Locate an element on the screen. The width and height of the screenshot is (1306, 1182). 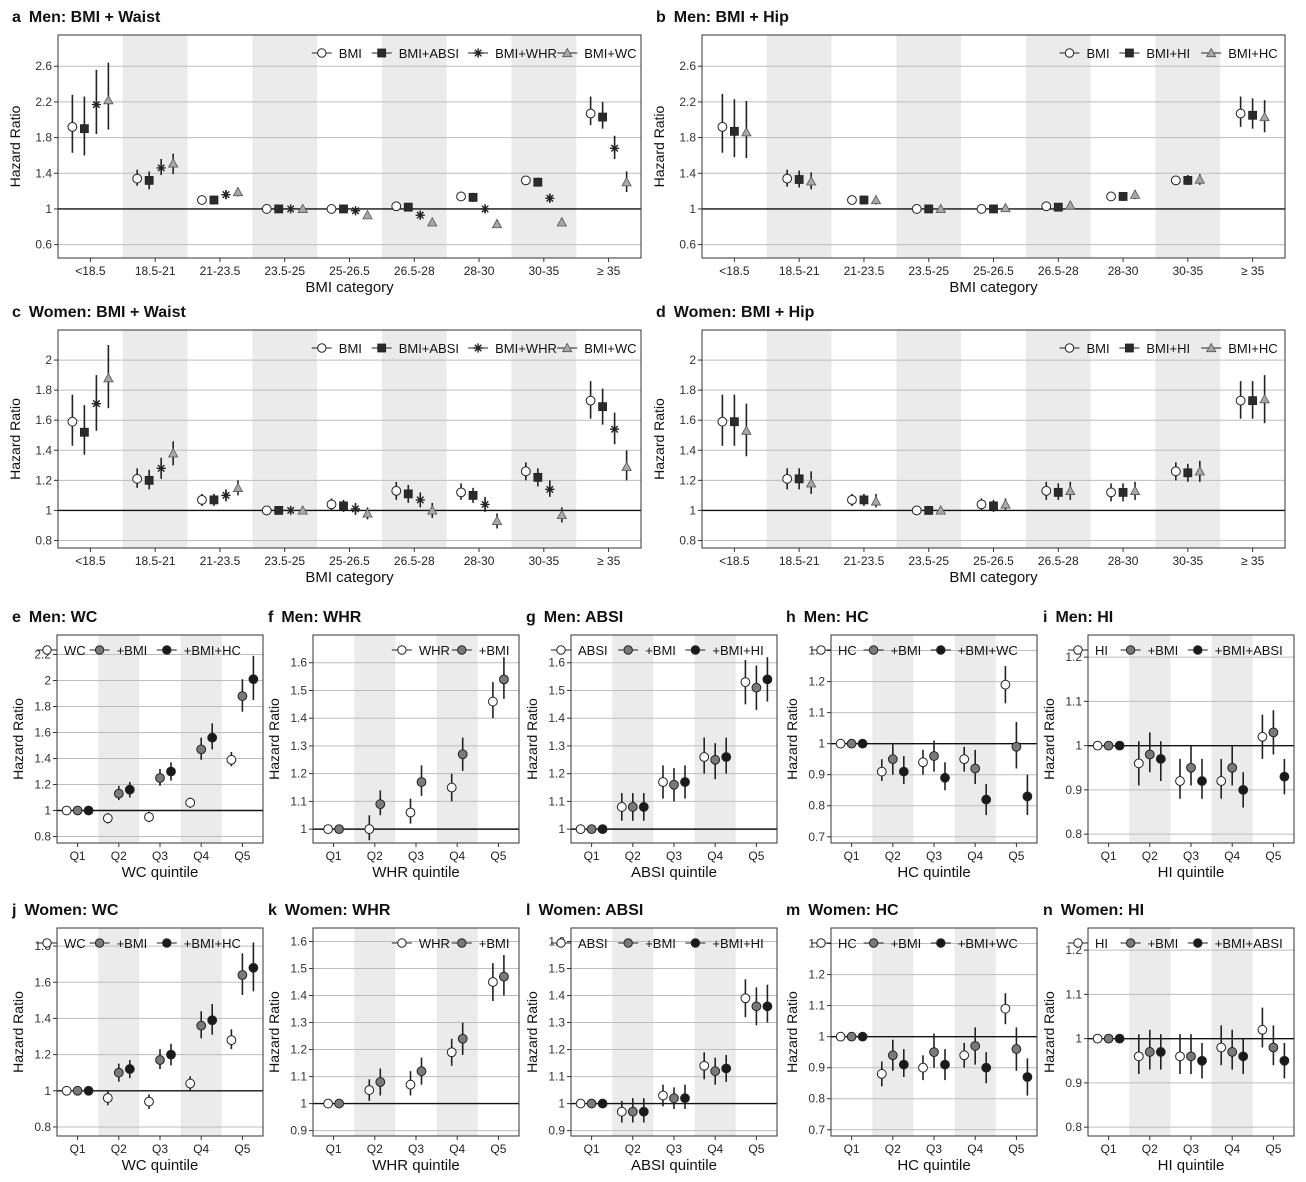
y-axis-label: Hazard Ratio is located at coordinates (18, 739).